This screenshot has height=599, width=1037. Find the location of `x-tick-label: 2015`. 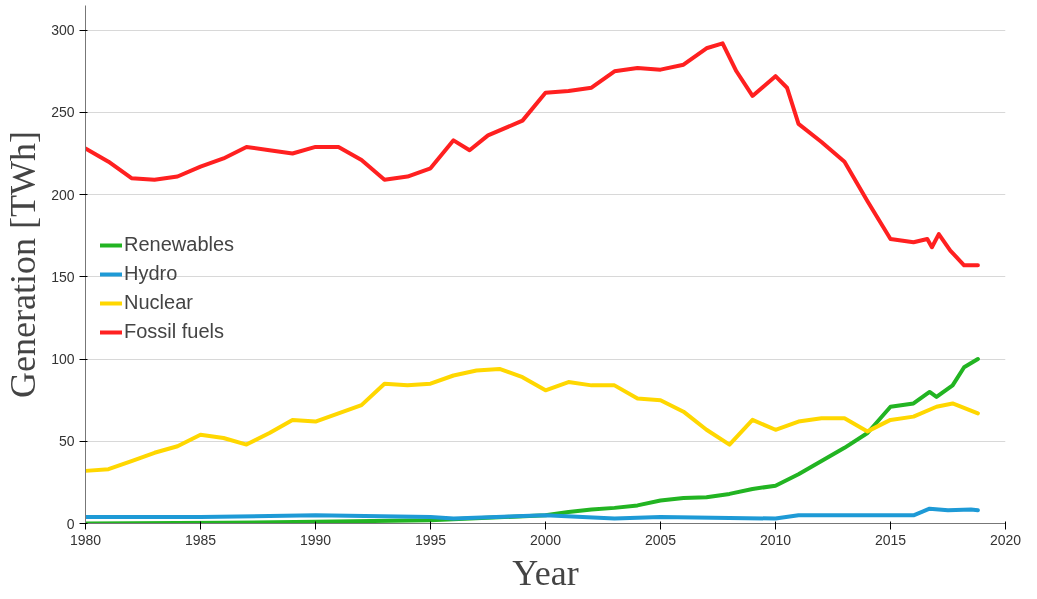

x-tick-label: 2015 is located at coordinates (890, 539).